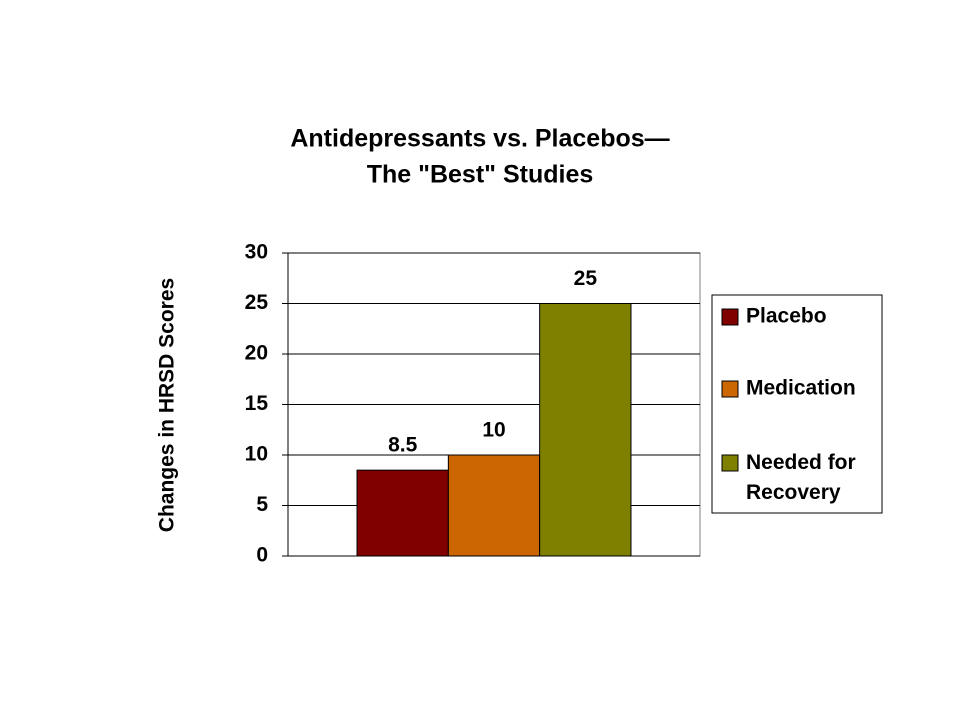  I want to click on data-label: 25, so click(586, 278).